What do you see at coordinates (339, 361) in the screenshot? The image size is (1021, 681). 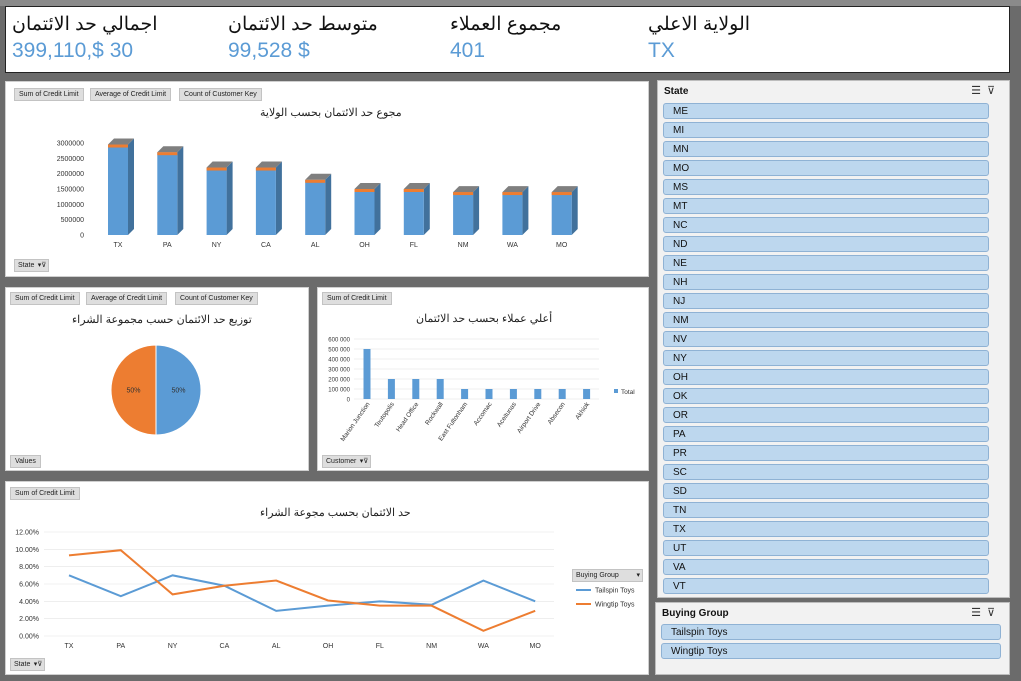 I see `y-tick-label: 400 000` at bounding box center [339, 361].